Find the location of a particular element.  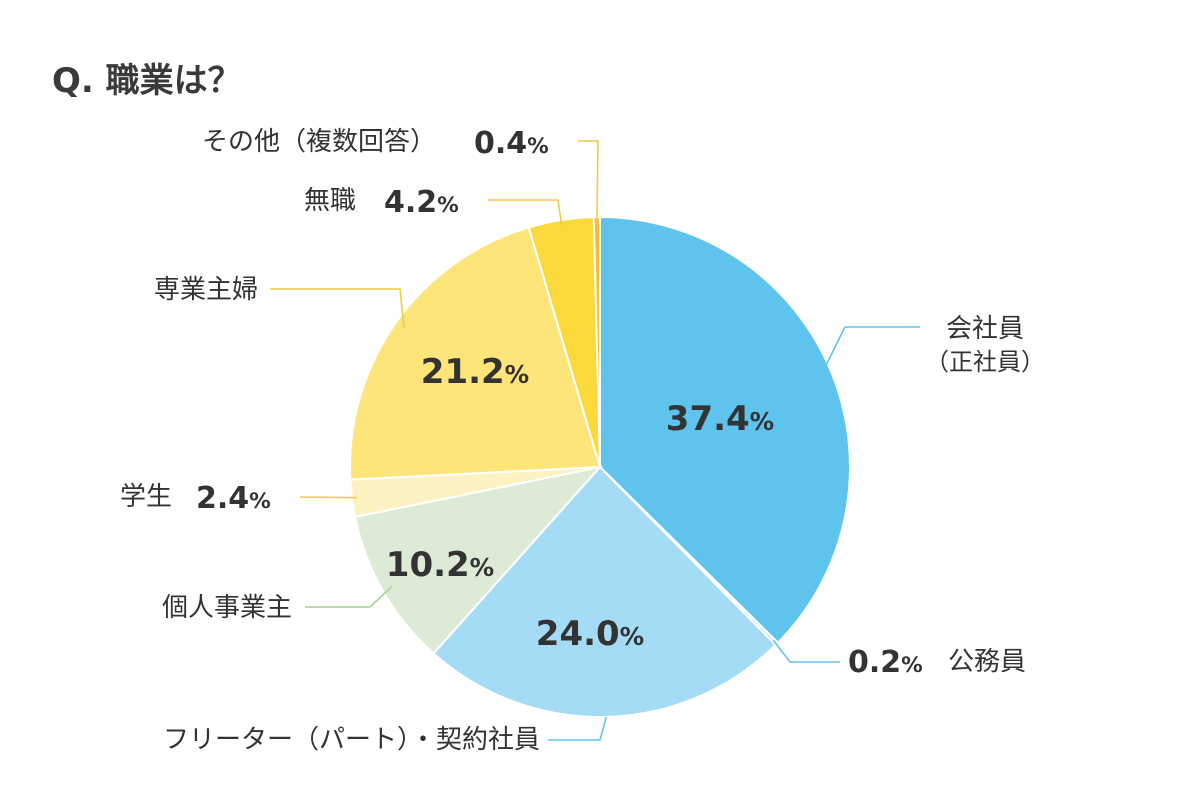

category-label-1: 会社員 is located at coordinates (985, 329).